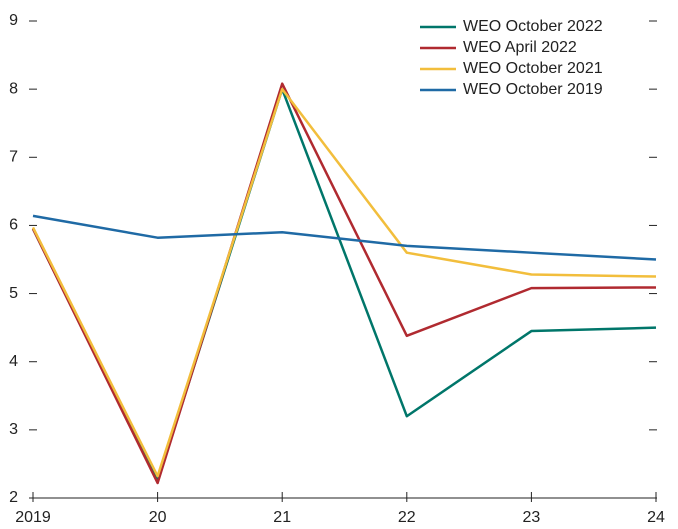  I want to click on x-tick-label: 24, so click(656, 517).